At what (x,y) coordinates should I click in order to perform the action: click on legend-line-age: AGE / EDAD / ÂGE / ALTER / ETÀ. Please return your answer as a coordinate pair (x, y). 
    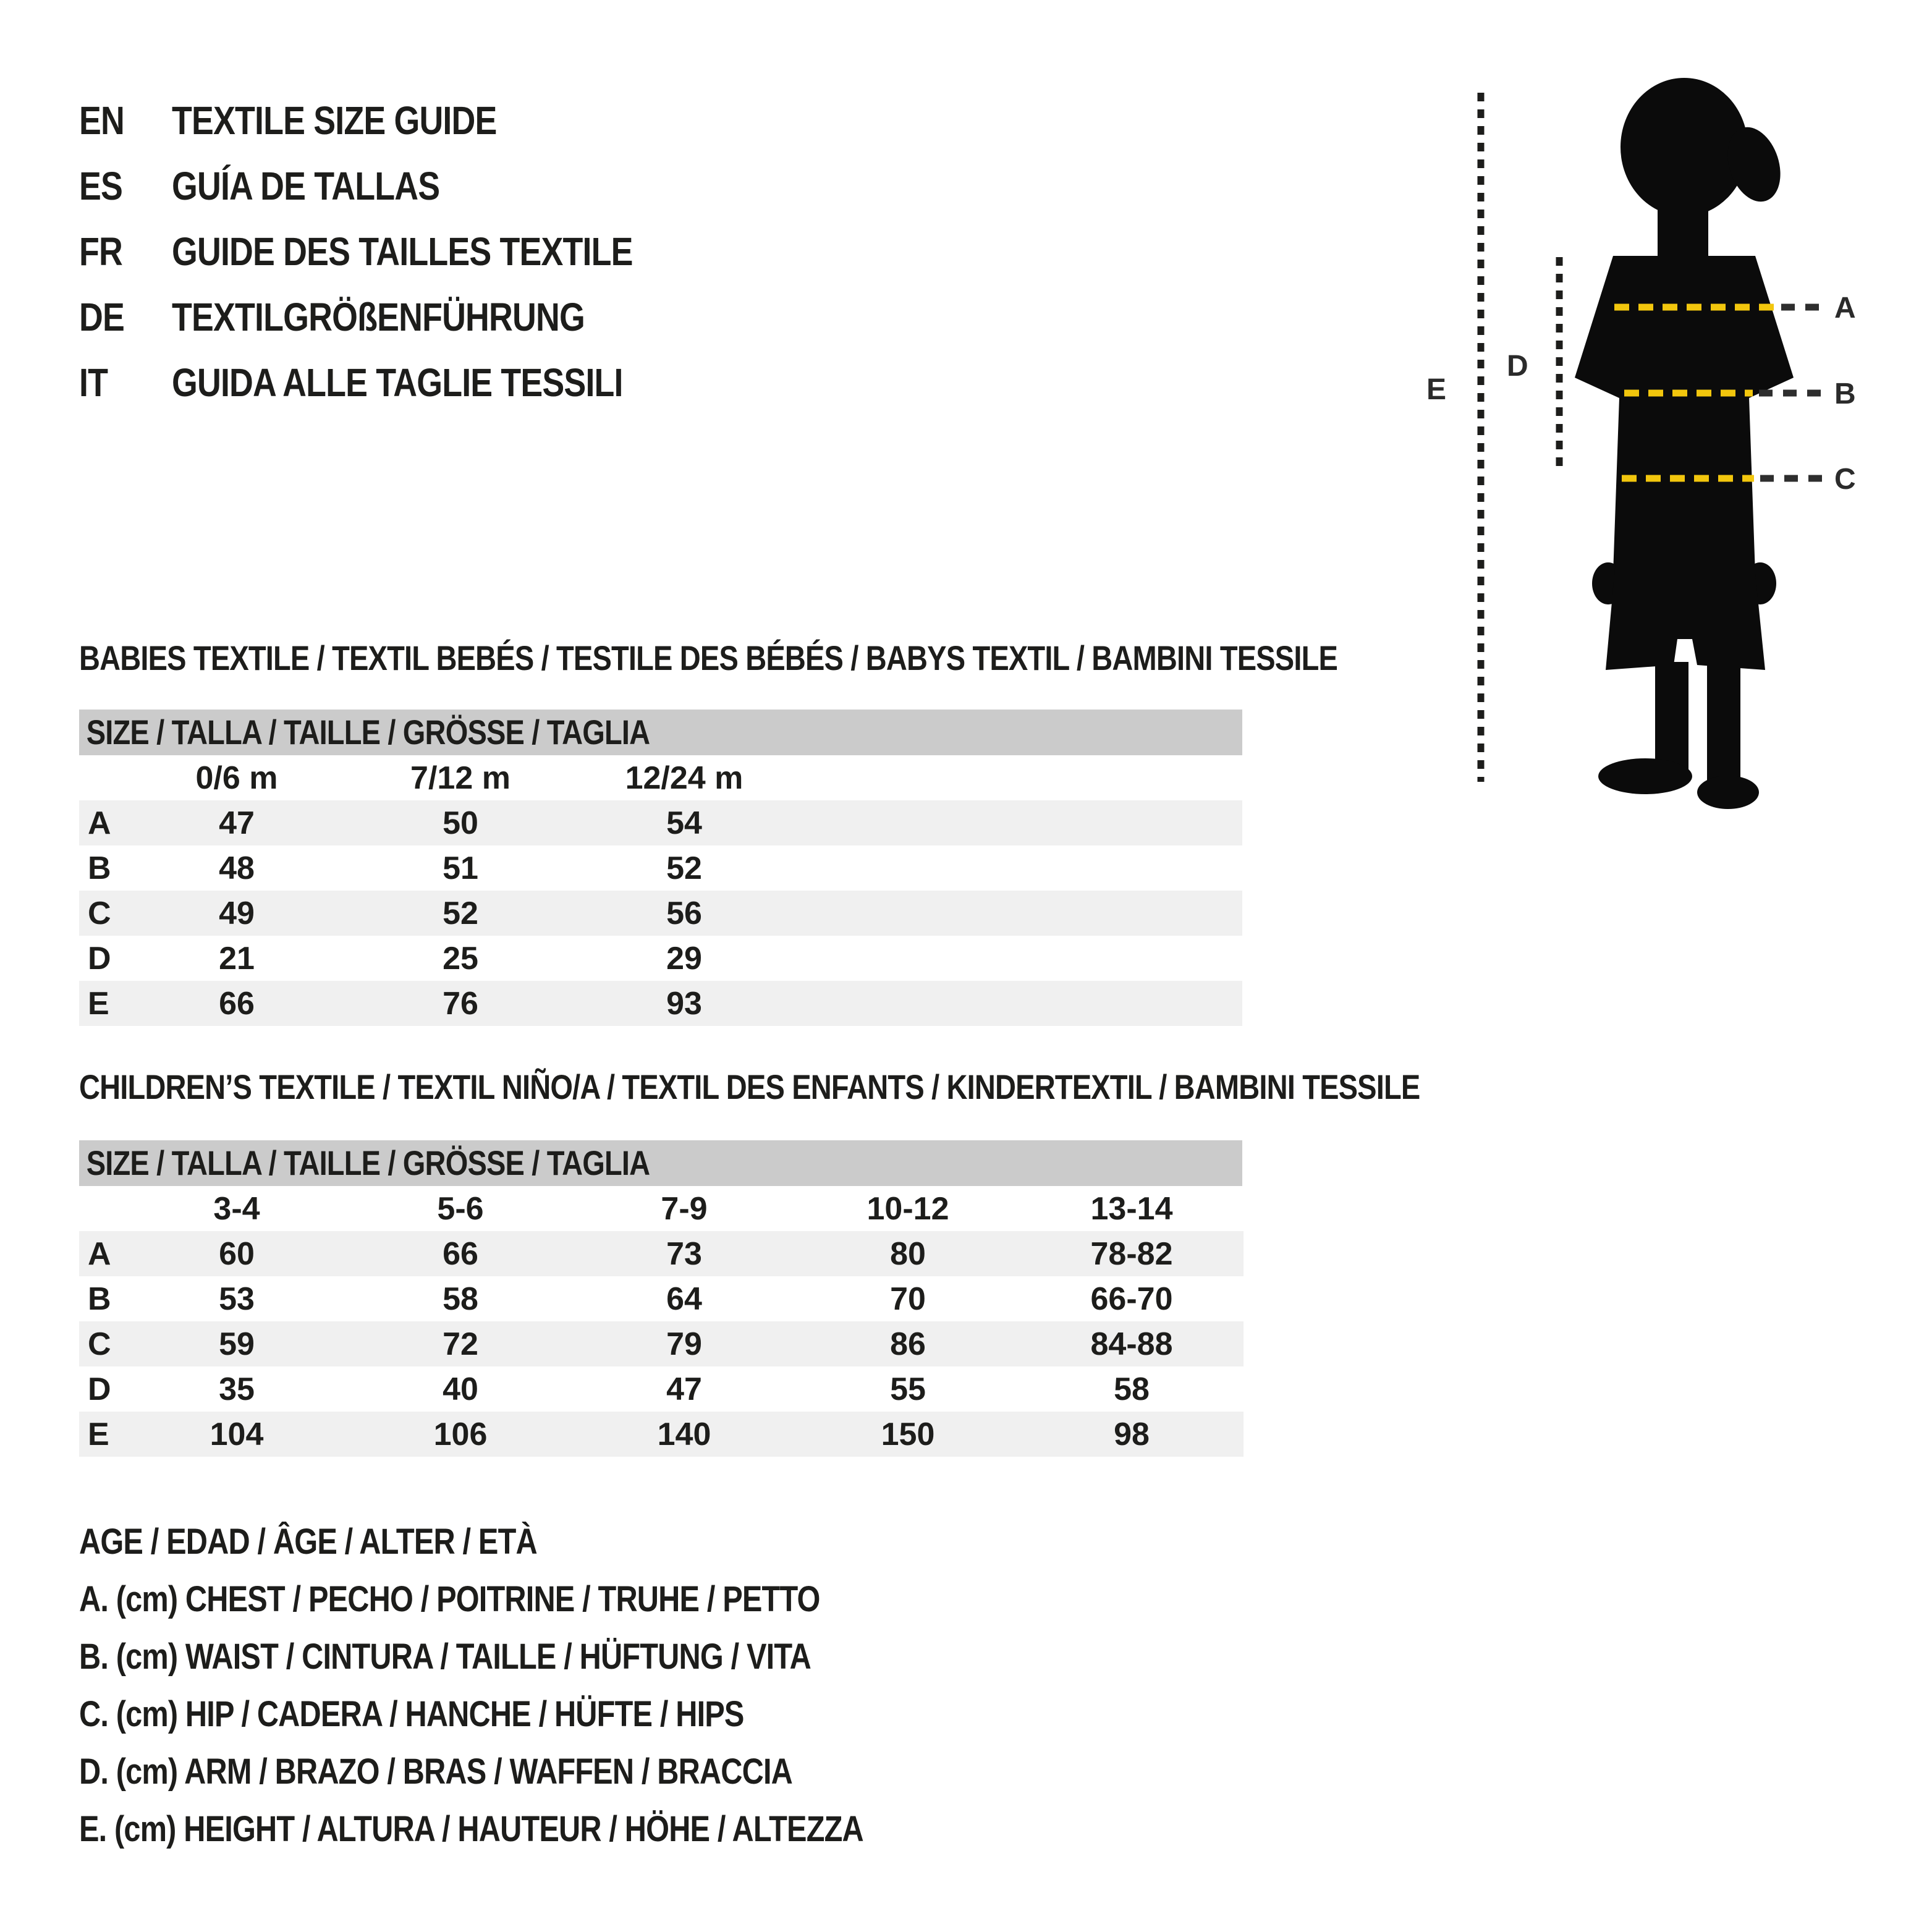
    Looking at the image, I should click on (546, 1541).